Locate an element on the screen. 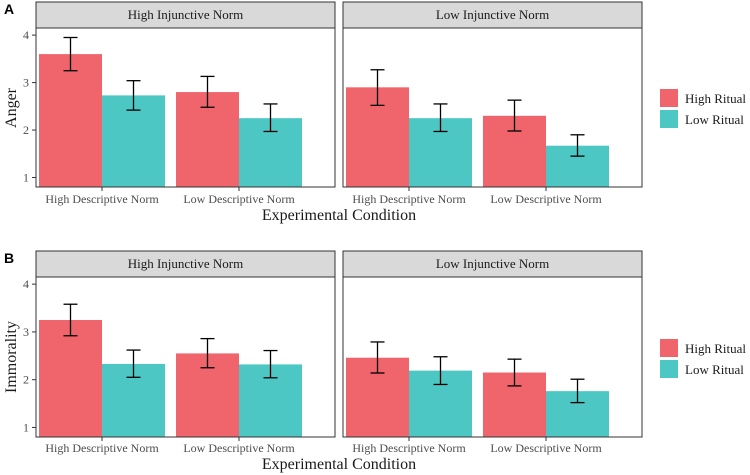 Image resolution: width=750 pixels, height=475 pixels. y-axis-title: Immorality is located at coordinates (11, 357).